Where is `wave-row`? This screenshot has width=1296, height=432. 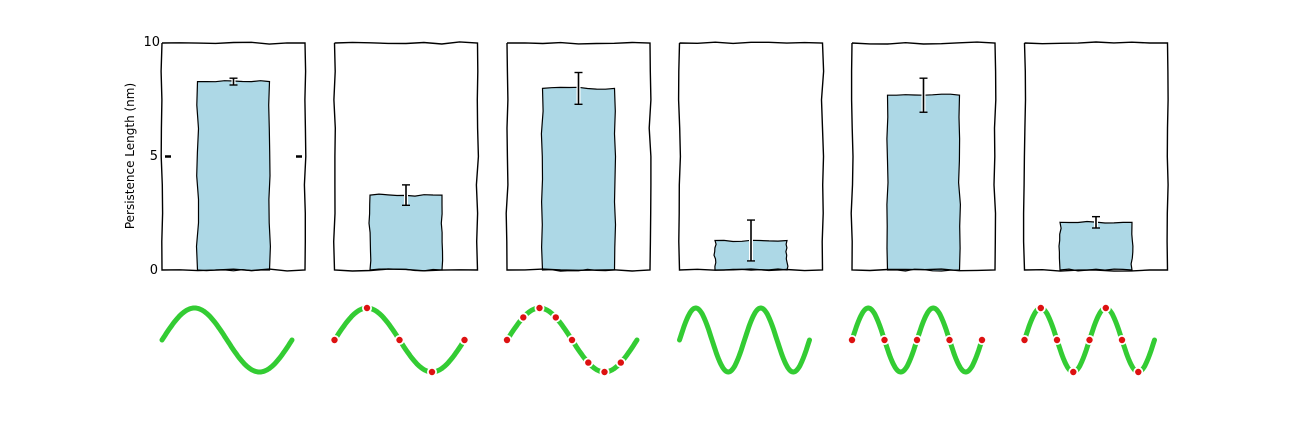 wave-row is located at coordinates (658, 340).